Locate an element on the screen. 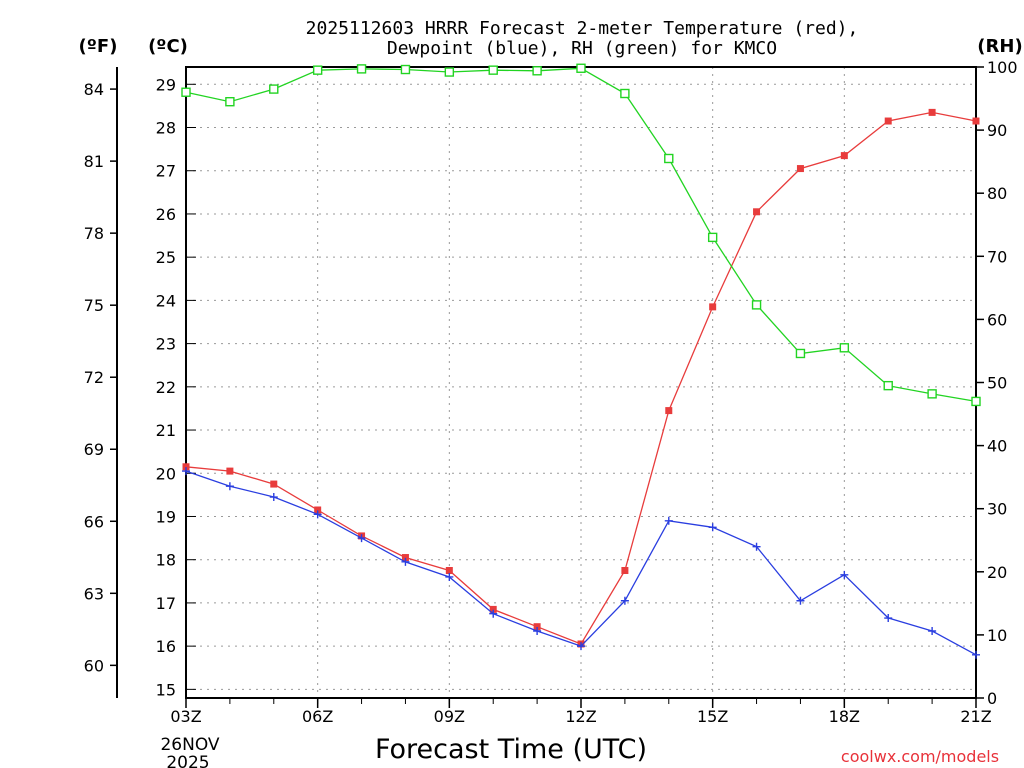 This screenshot has width=1024, height=768. celsius-tick-label: 15 is located at coordinates (166, 689).